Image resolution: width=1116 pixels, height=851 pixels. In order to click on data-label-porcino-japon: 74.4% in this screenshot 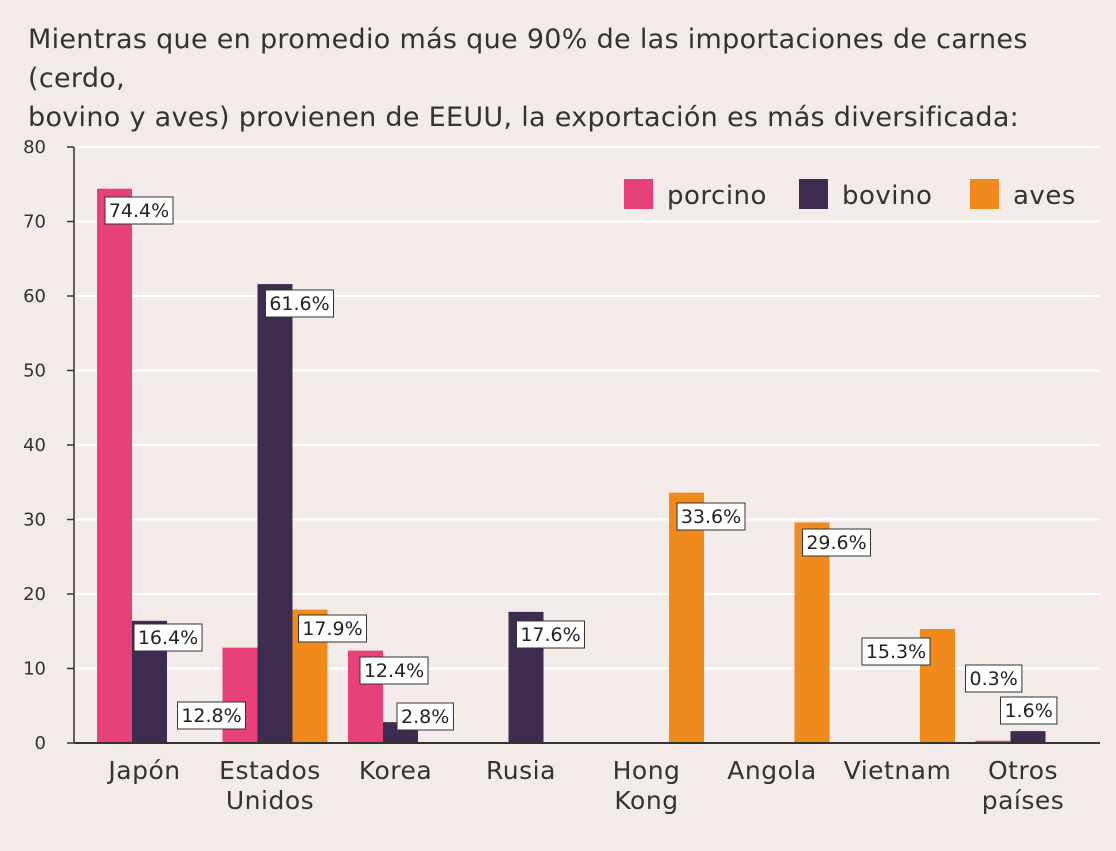, I will do `click(139, 211)`.